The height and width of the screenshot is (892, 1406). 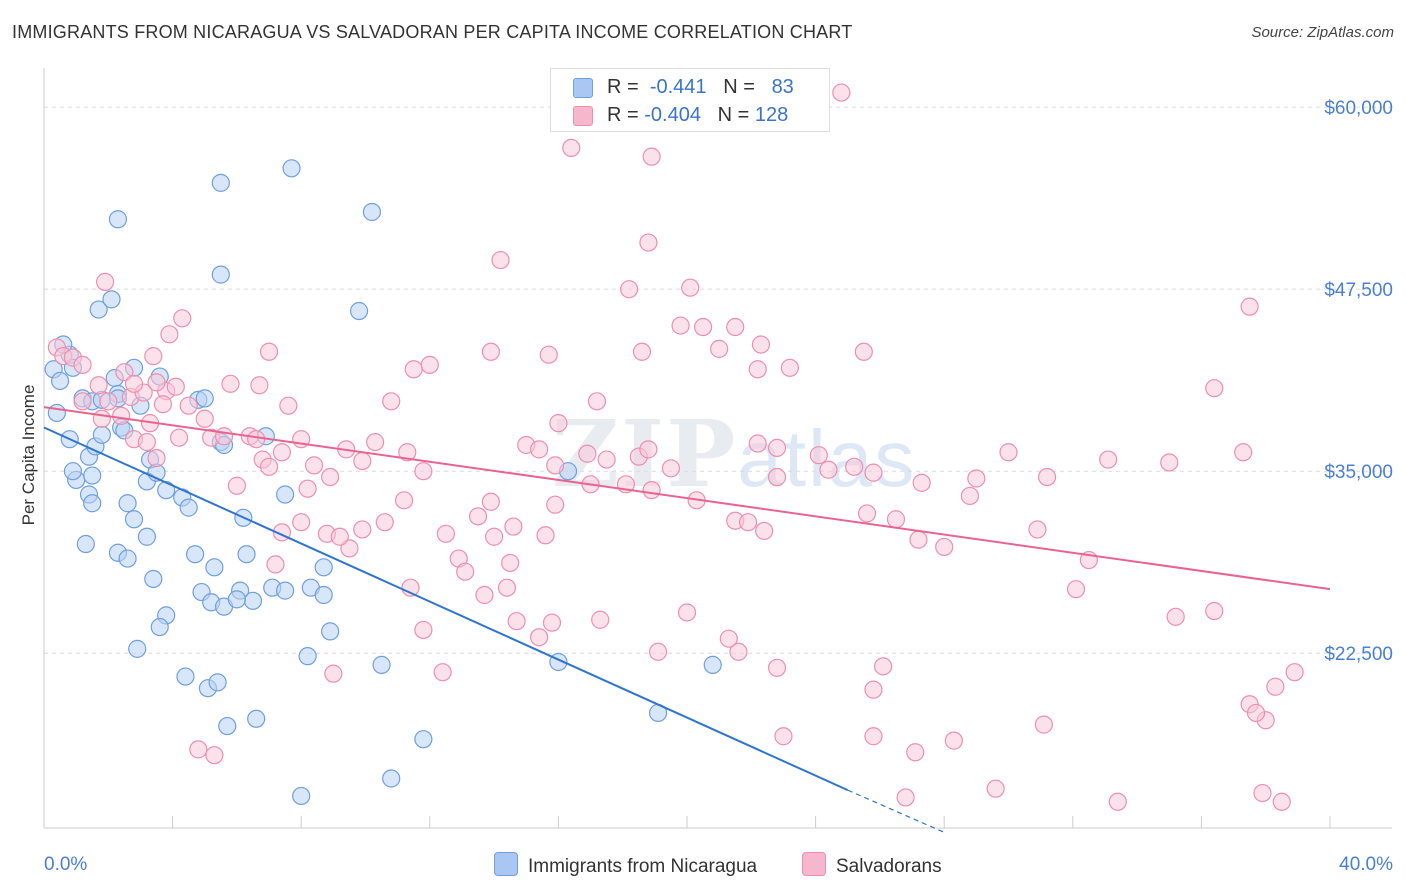 What do you see at coordinates (1322, 32) in the screenshot?
I see `chart-source: Source: ZipAtlas.com` at bounding box center [1322, 32].